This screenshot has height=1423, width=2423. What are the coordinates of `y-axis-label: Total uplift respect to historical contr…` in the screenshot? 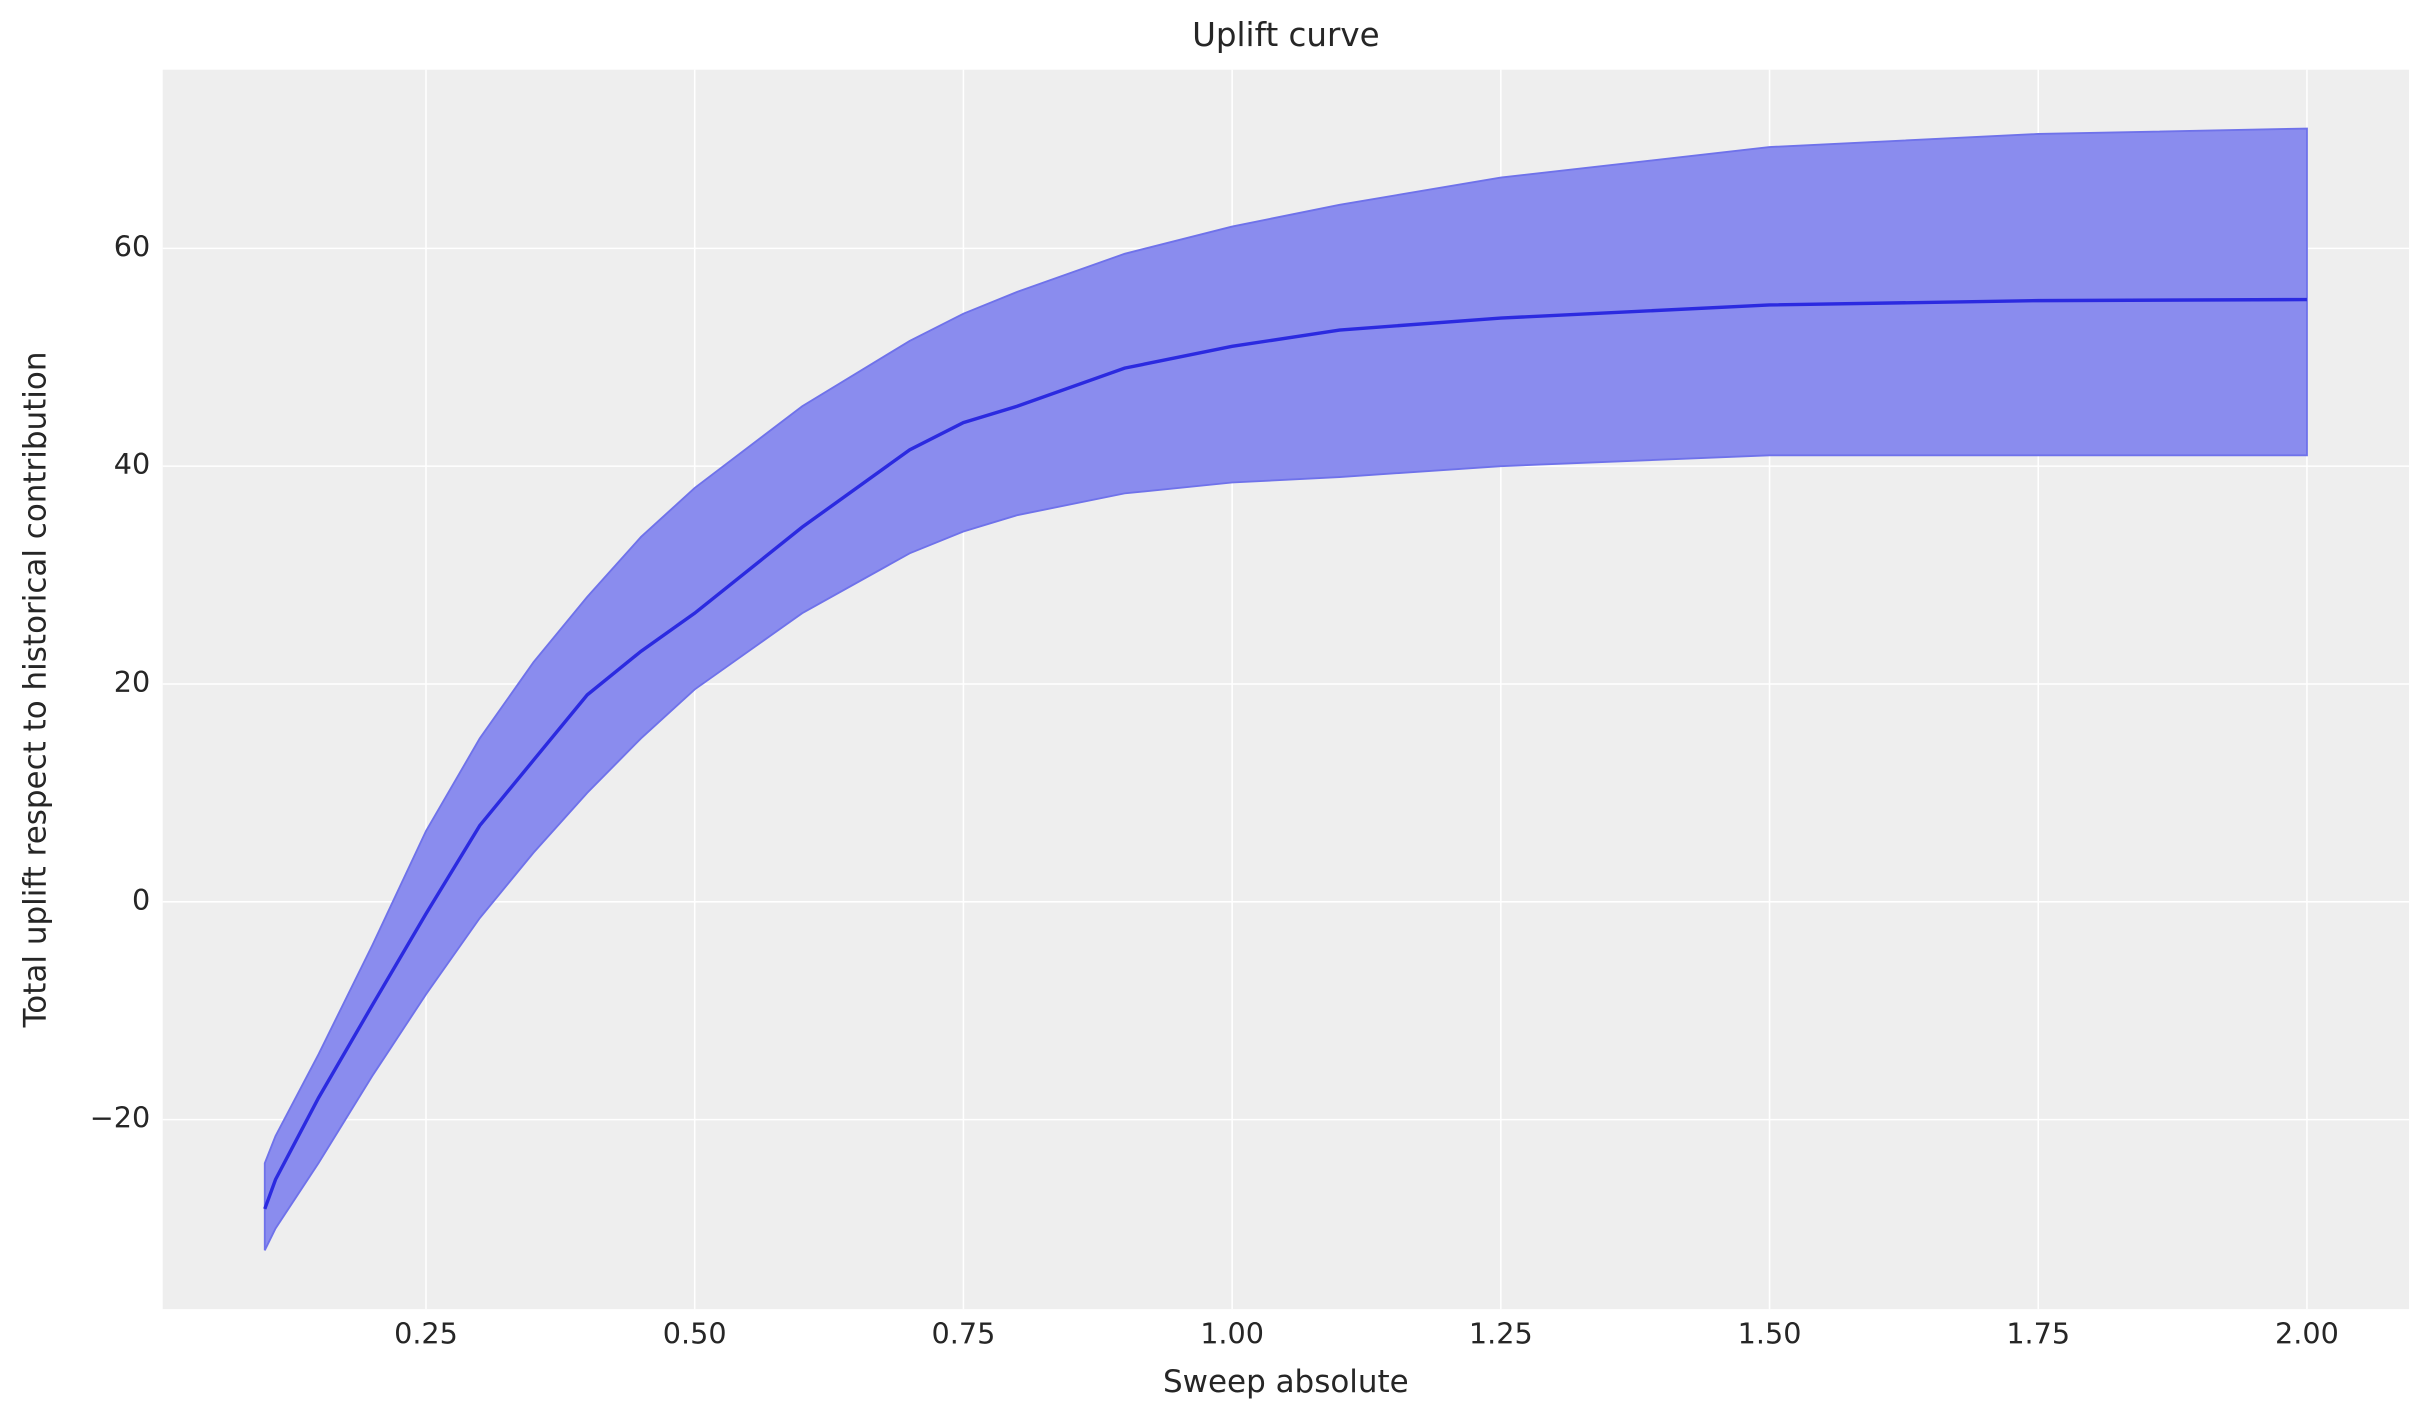 It's located at (36, 690).